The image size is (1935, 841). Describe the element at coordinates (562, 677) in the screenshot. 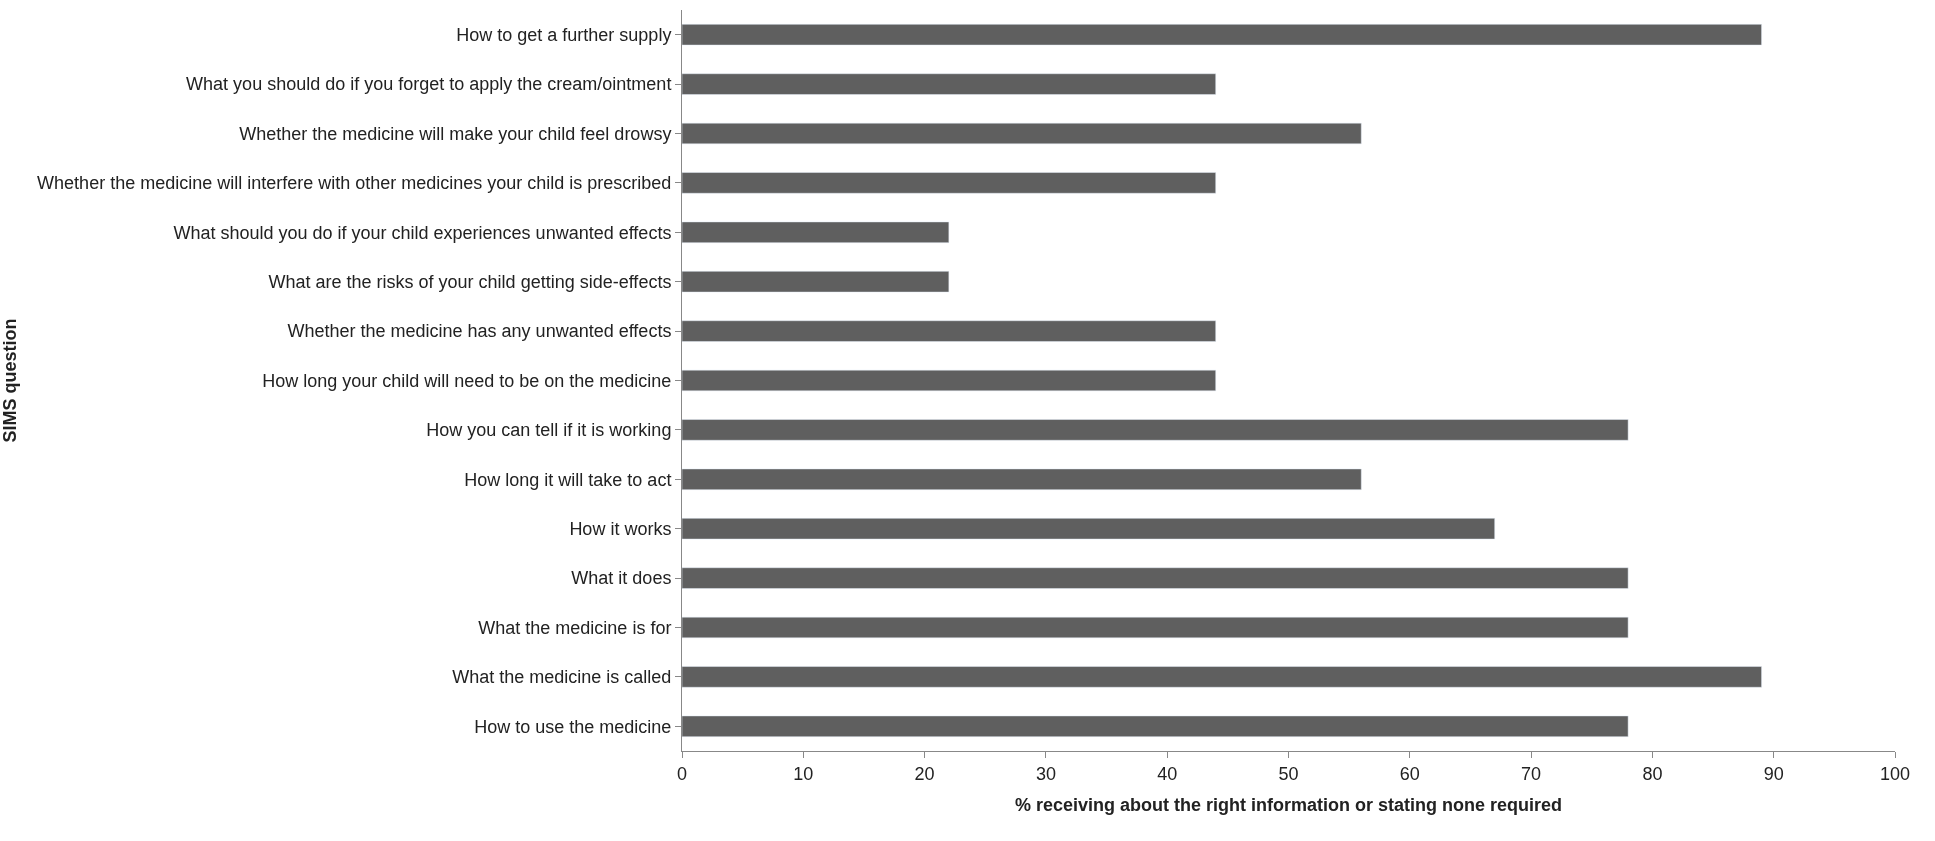

I see `y-tick-label: What the medicine is called` at that location.